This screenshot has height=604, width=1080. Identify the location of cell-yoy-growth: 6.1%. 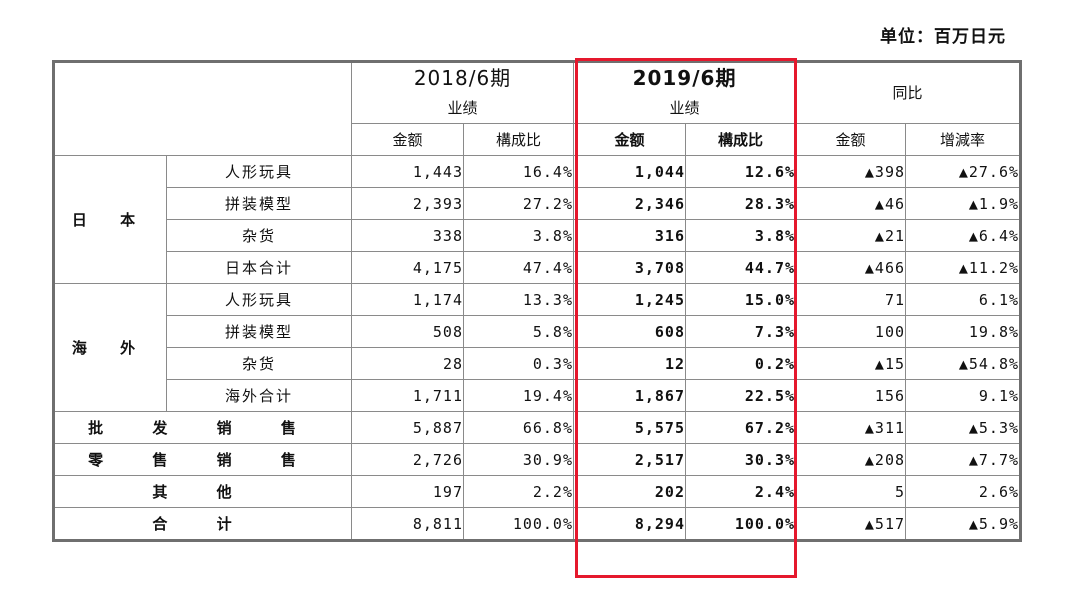
(963, 299).